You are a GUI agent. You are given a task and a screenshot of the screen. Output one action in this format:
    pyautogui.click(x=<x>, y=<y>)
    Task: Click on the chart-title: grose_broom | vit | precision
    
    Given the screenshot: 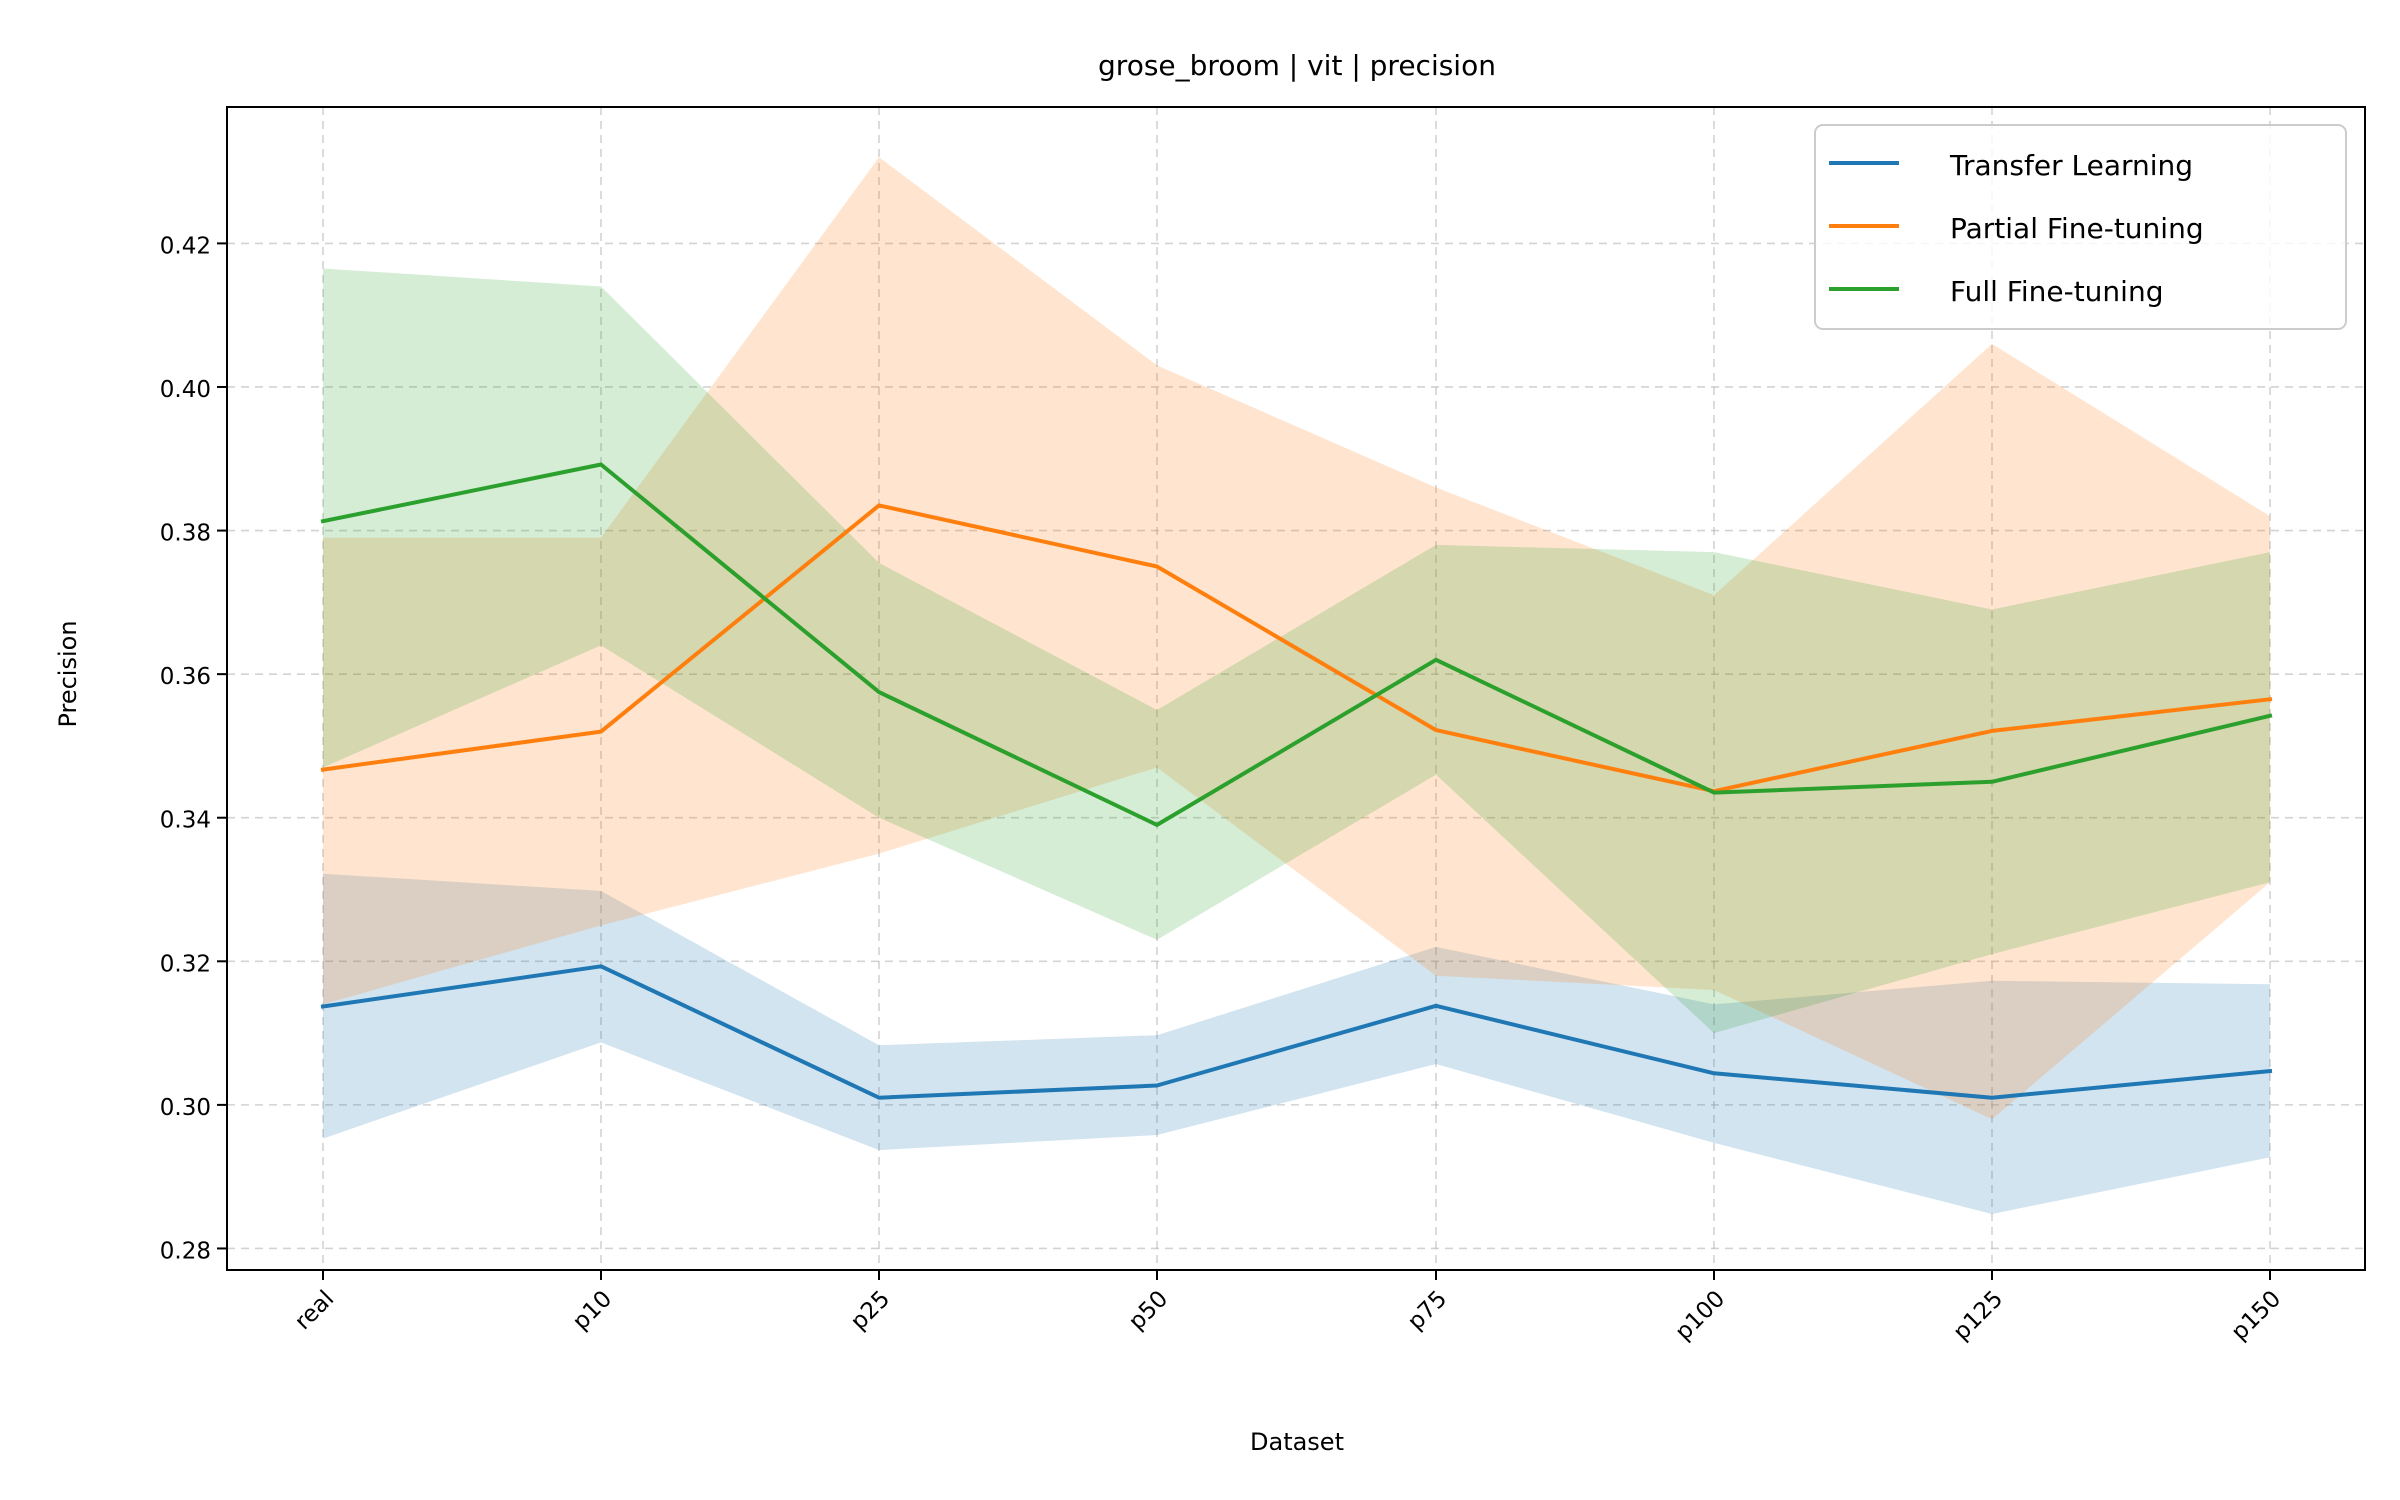 What is the action you would take?
    pyautogui.click(x=1297, y=65)
    